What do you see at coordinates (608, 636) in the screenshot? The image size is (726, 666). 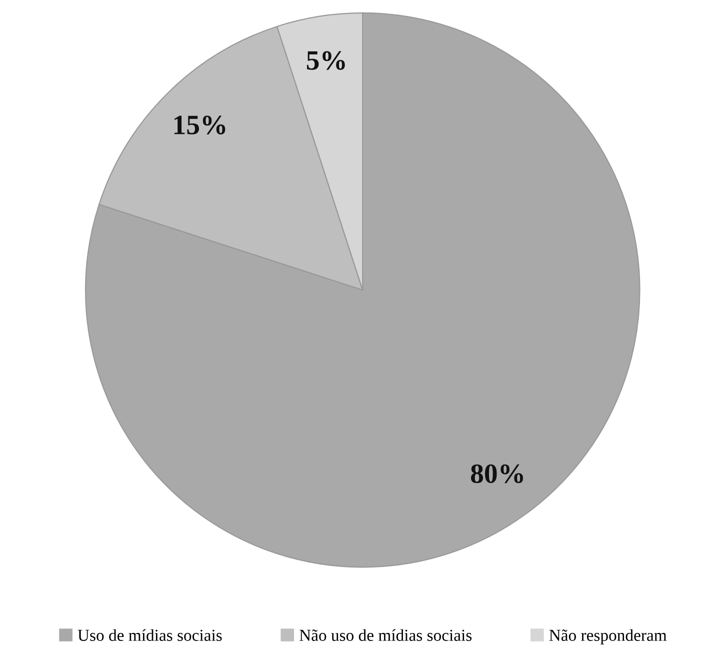 I see `legend-label: Não responderam` at bounding box center [608, 636].